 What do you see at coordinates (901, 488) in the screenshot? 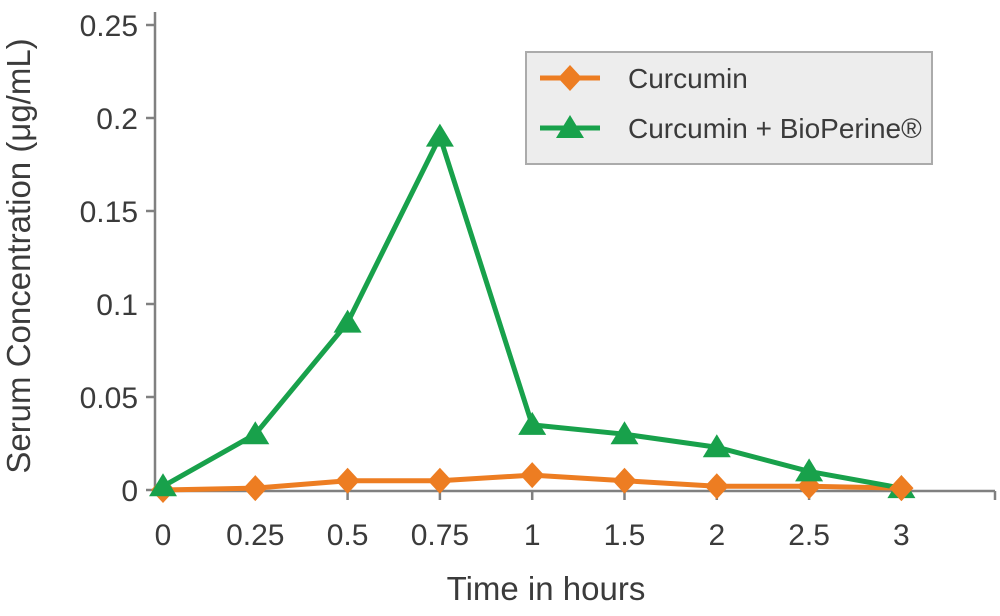
I see `series-point-top-marker-diamond` at bounding box center [901, 488].